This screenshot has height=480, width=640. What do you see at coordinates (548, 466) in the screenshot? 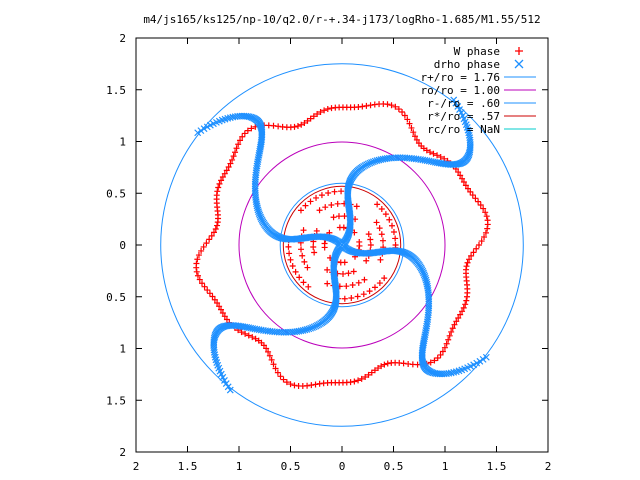
I see `x-tick-label: 2` at bounding box center [548, 466].